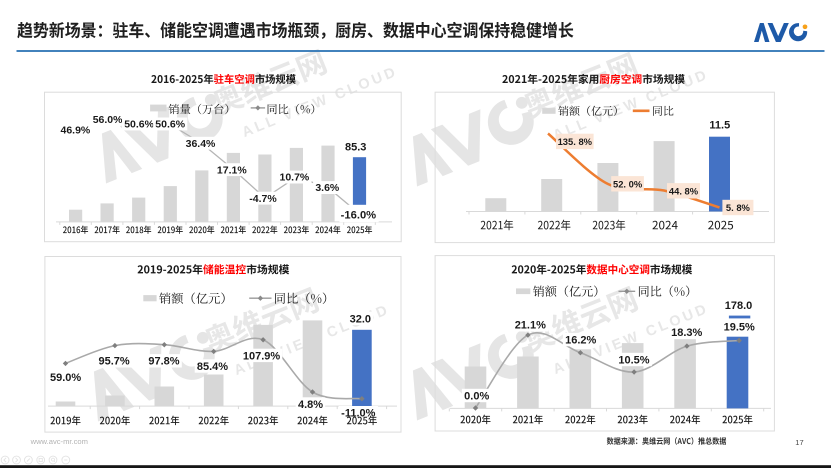  What do you see at coordinates (530, 326) in the screenshot?
I see `svg-text: 21.1%` at bounding box center [530, 326].